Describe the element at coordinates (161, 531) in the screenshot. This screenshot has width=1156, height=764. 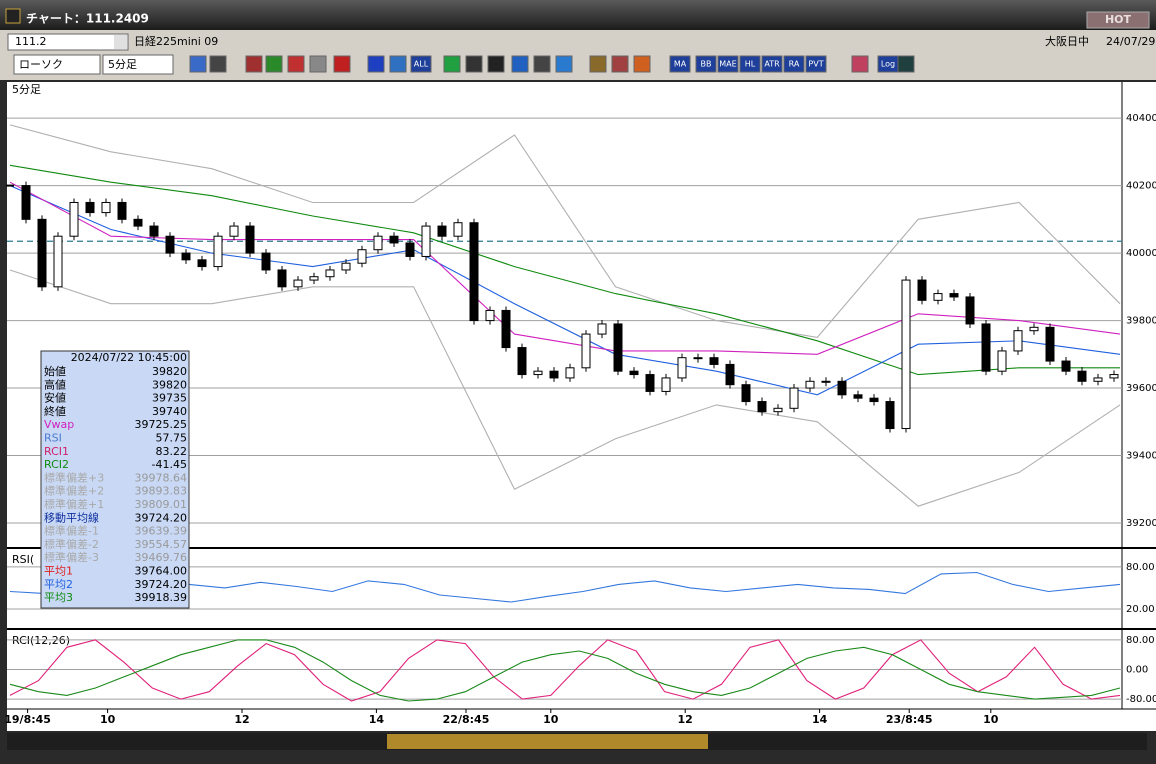
I see `info-value: 39639.39` at that location.